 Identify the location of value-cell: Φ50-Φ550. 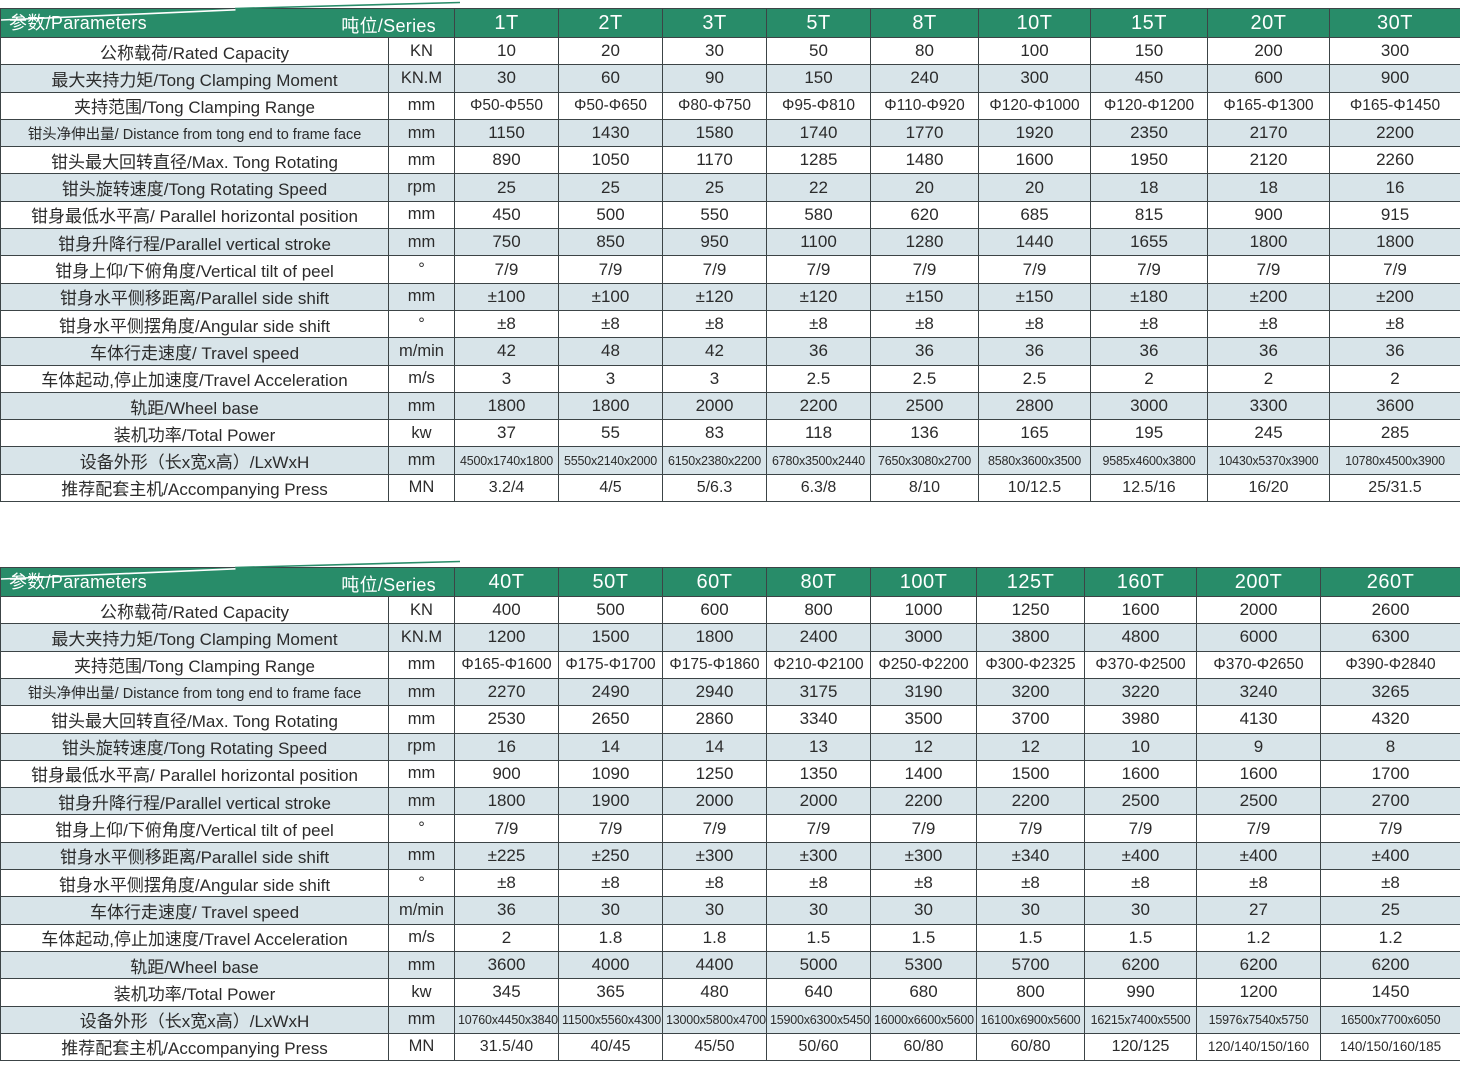
(506, 105).